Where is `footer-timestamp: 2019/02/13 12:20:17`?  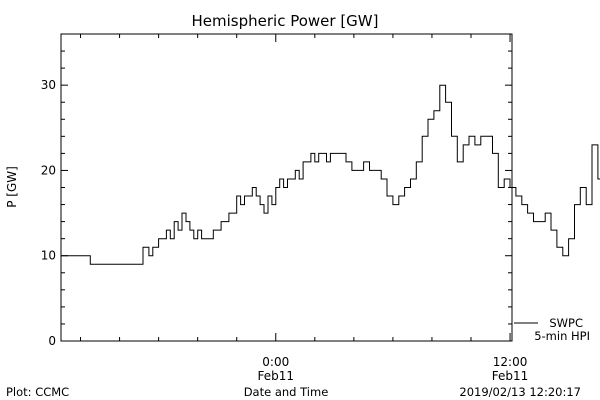
footer-timestamp: 2019/02/13 12:20:17 is located at coordinates (520, 392).